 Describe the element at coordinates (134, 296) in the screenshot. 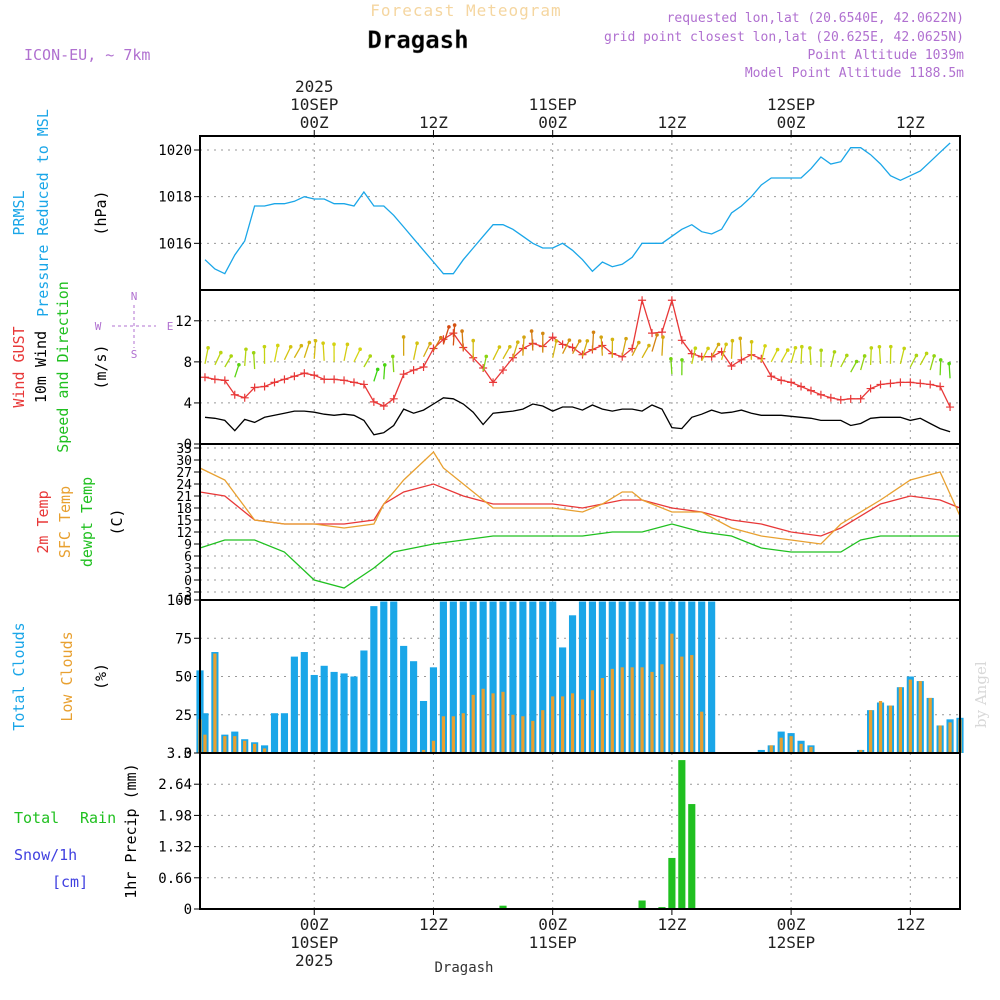

I see `compass-north: N` at that location.